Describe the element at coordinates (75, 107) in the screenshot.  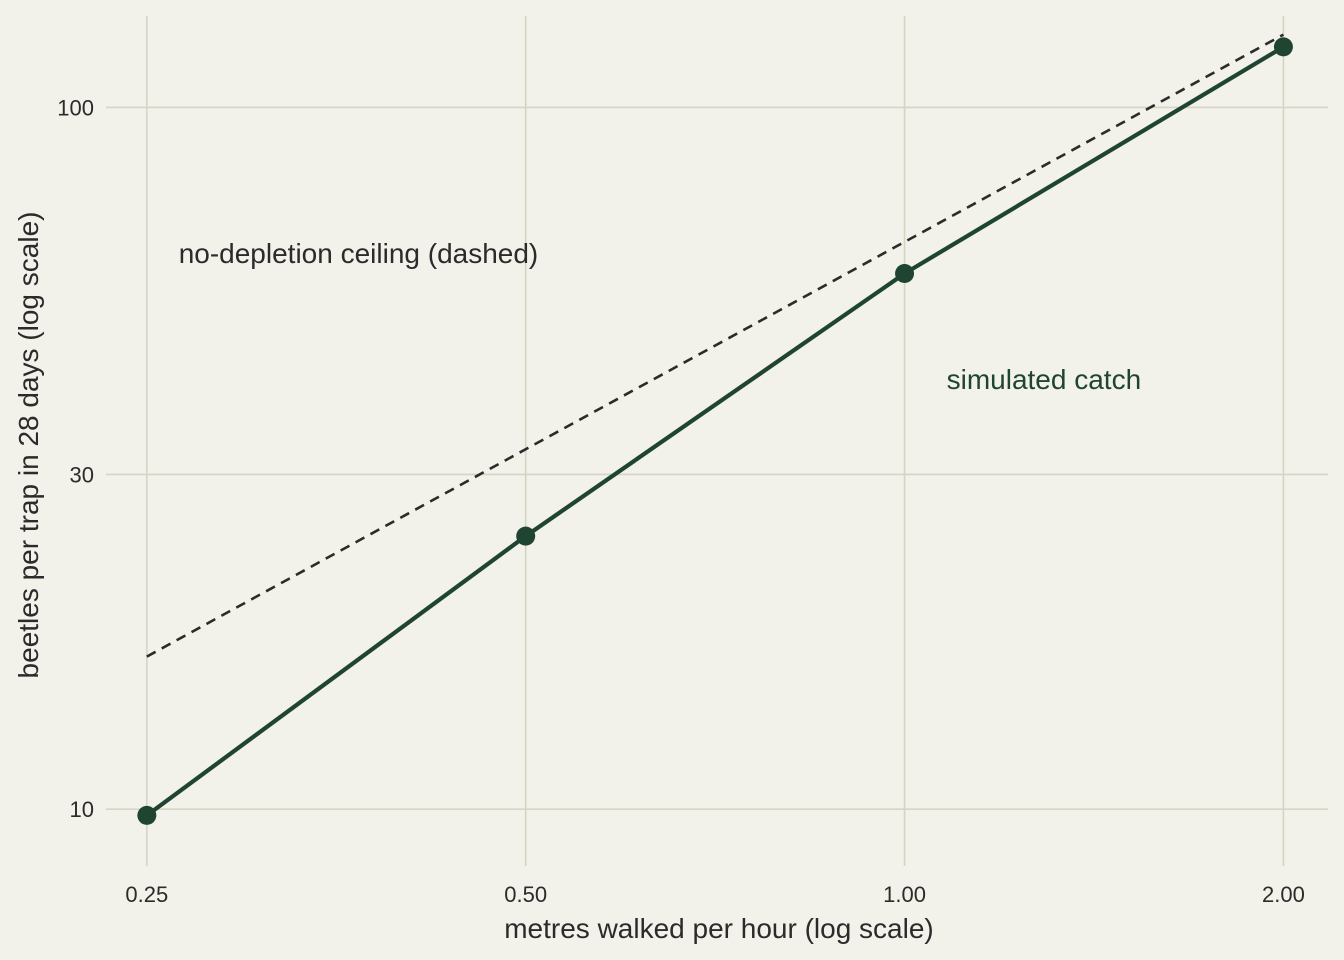
I see `y-tick-label: 100` at that location.